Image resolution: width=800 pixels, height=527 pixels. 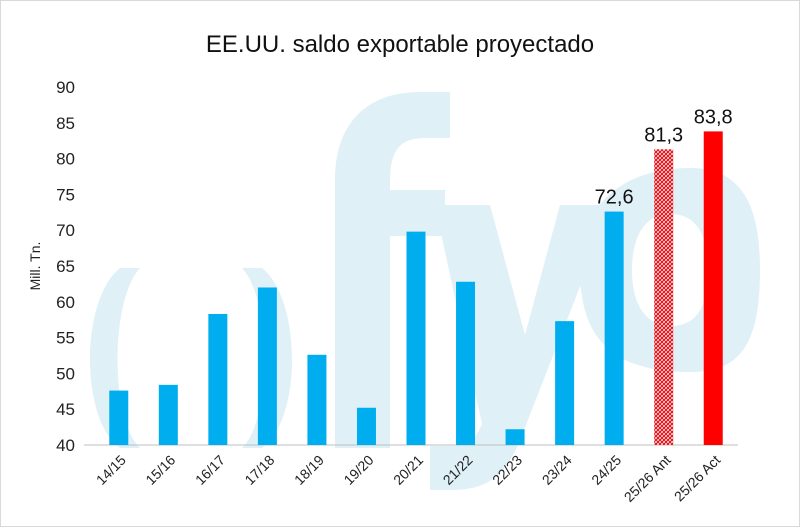 What do you see at coordinates (713, 117) in the screenshot?
I see `data-label: 83,8` at bounding box center [713, 117].